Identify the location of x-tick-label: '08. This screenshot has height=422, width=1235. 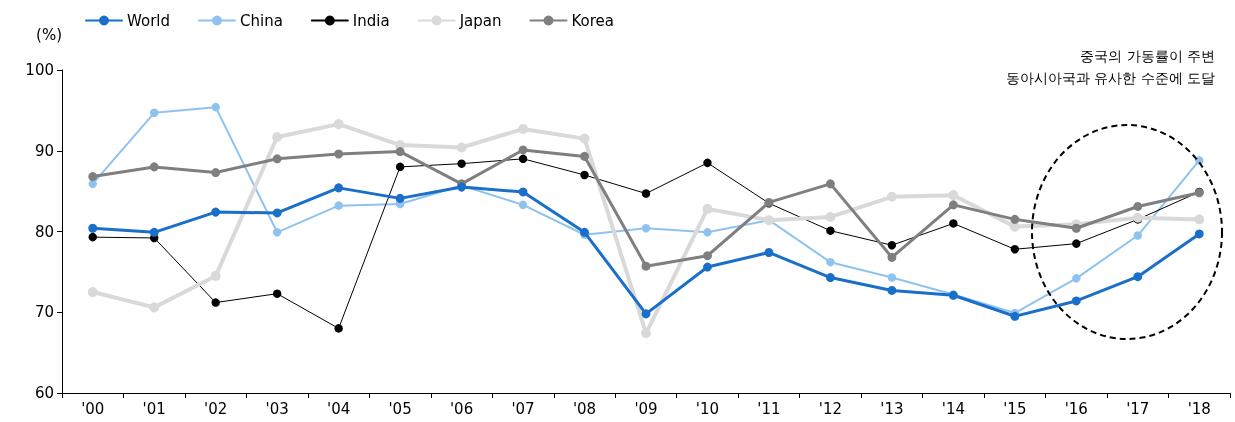
(584, 408).